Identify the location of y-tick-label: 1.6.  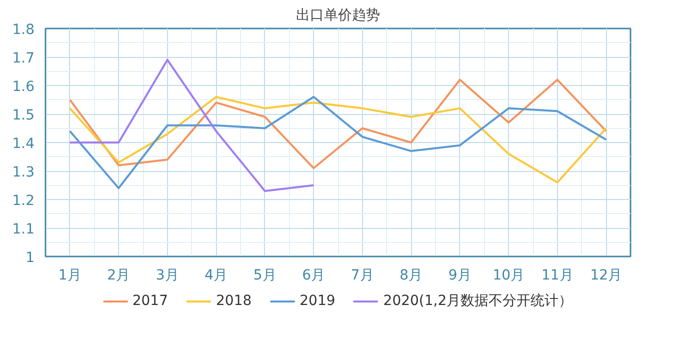
(23, 87).